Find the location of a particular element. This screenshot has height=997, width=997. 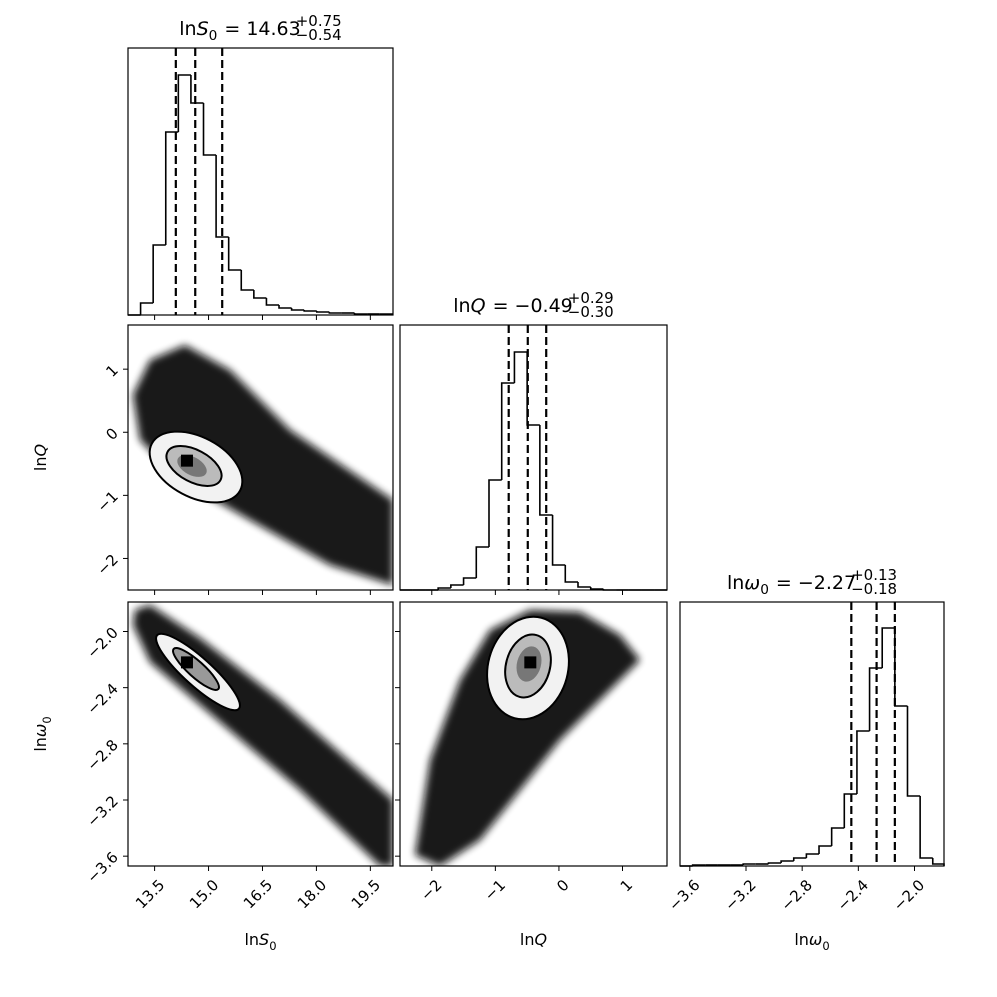

x-tick-label: −1 is located at coordinates (495, 890).